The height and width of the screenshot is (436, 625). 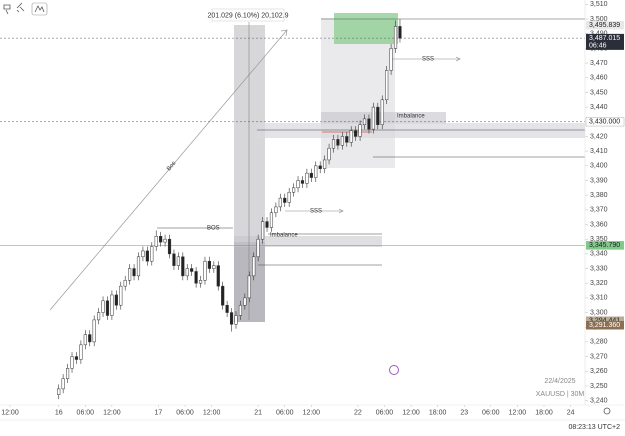 I want to click on price-label: 3,430.000, so click(x=604, y=122).